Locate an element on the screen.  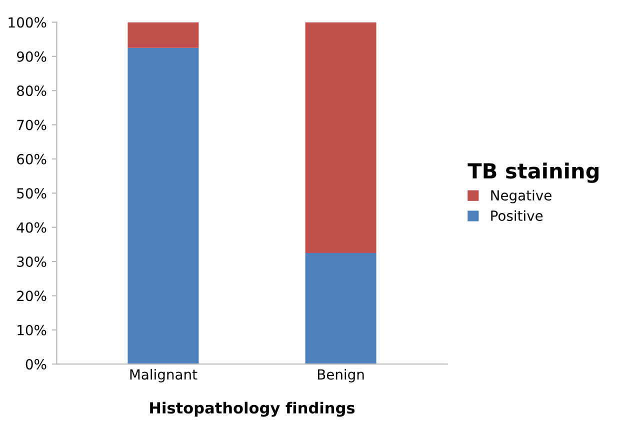
y-tick-label: 100% is located at coordinates (27, 22).